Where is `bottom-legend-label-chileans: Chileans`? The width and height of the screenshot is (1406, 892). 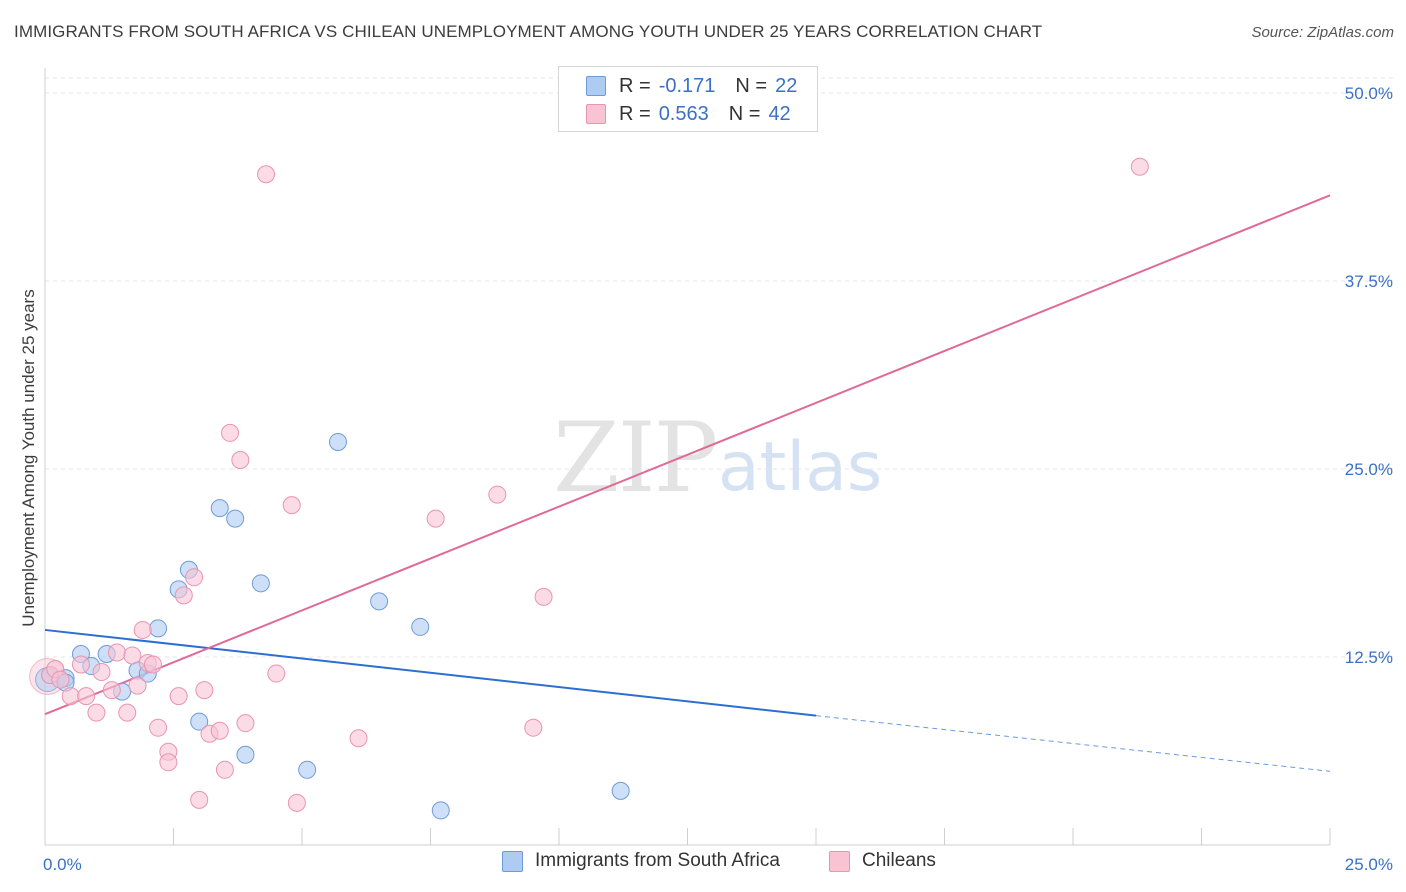
bottom-legend-label-chileans: Chileans is located at coordinates (899, 860).